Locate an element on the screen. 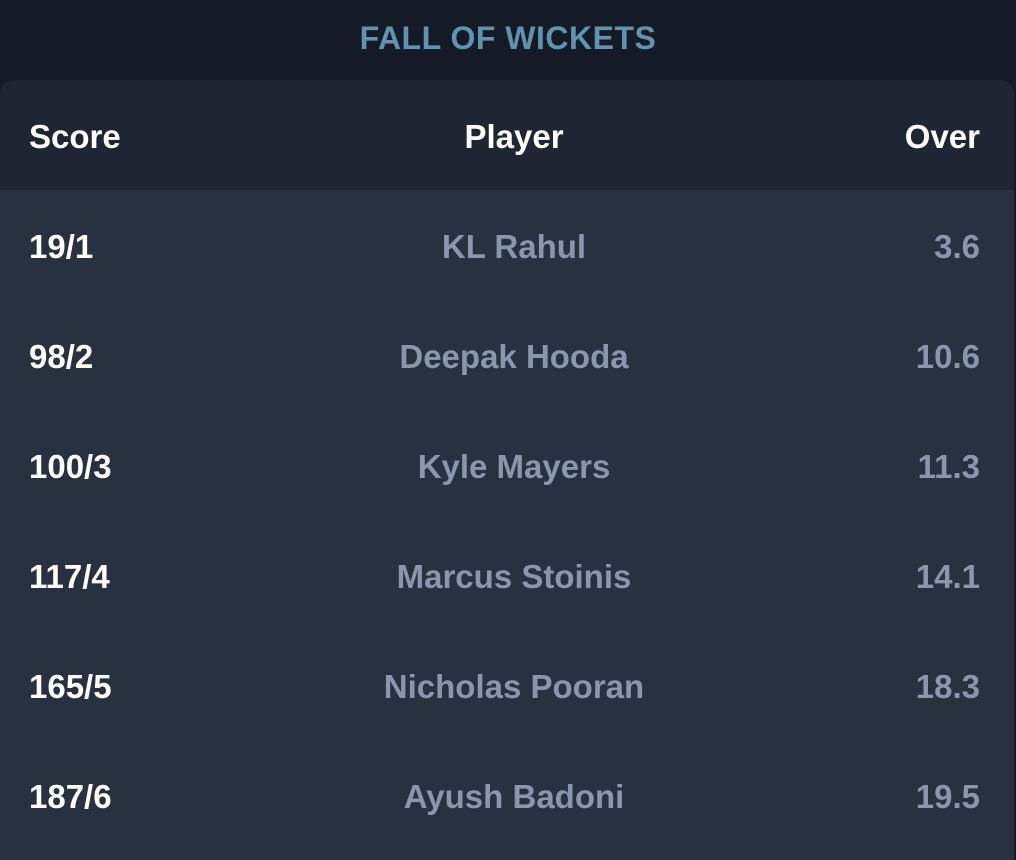 The height and width of the screenshot is (860, 1016). wicket-over: 19.5 is located at coordinates (947, 796).